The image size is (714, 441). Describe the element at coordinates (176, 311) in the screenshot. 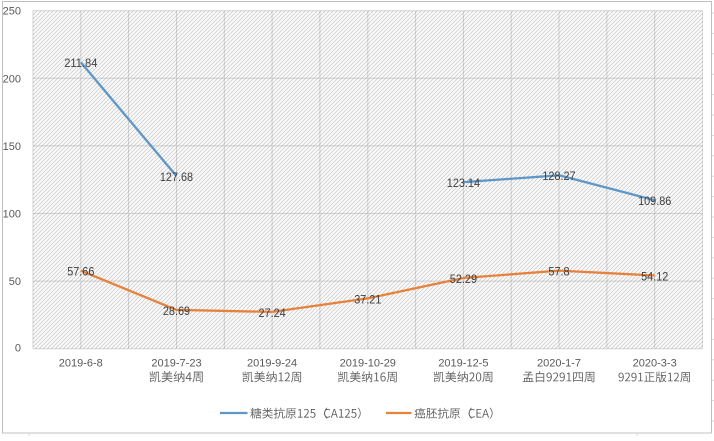

I see `svg-text: 28.69` at that location.